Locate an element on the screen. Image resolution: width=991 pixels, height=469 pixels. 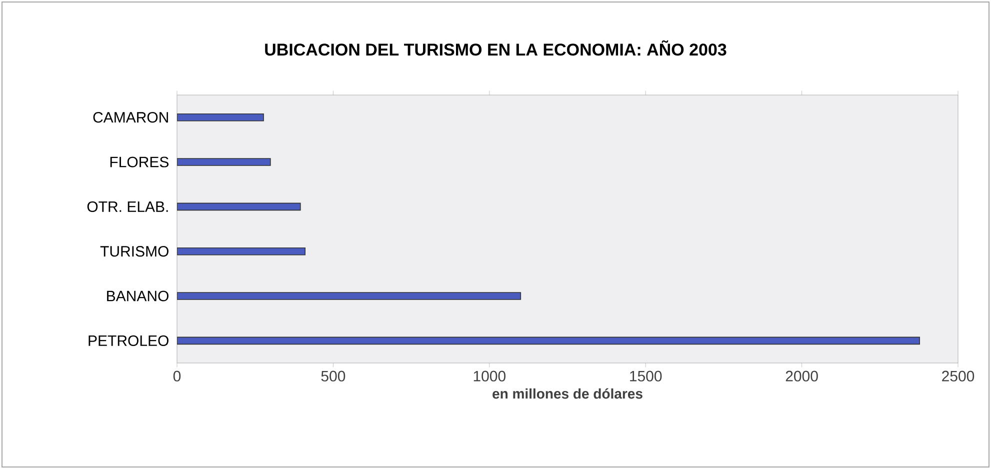
x-tick-label: 2500 is located at coordinates (958, 376).